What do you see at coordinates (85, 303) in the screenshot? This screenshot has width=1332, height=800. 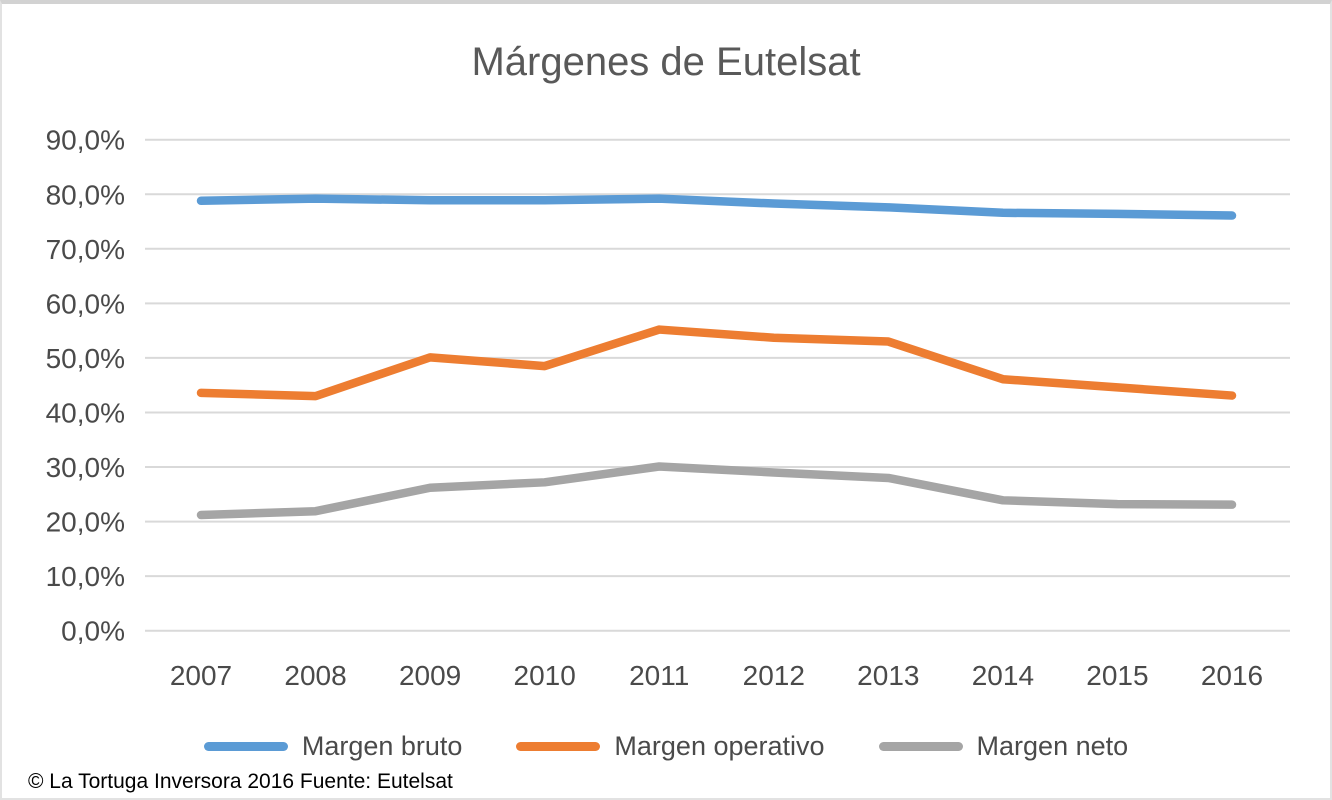 I see `y-tick-label: 60,0%` at bounding box center [85, 303].